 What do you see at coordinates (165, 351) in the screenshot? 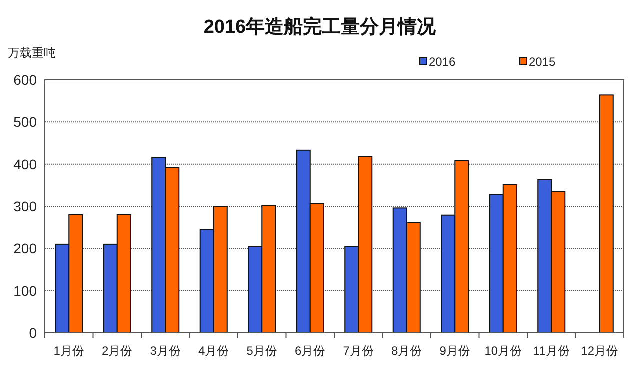
I see `x-tick-label: 3月份` at bounding box center [165, 351].